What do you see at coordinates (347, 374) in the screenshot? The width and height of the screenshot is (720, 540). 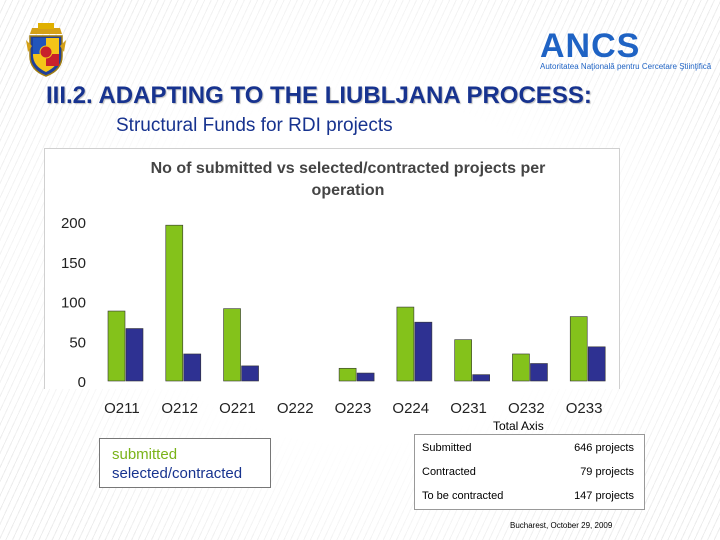 I see `bar-submitted-o223` at bounding box center [347, 374].